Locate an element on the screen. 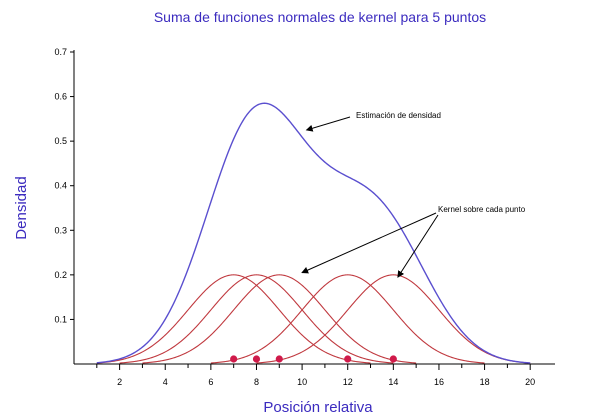 The width and height of the screenshot is (609, 419). x-tick-label: 4 is located at coordinates (165, 382).